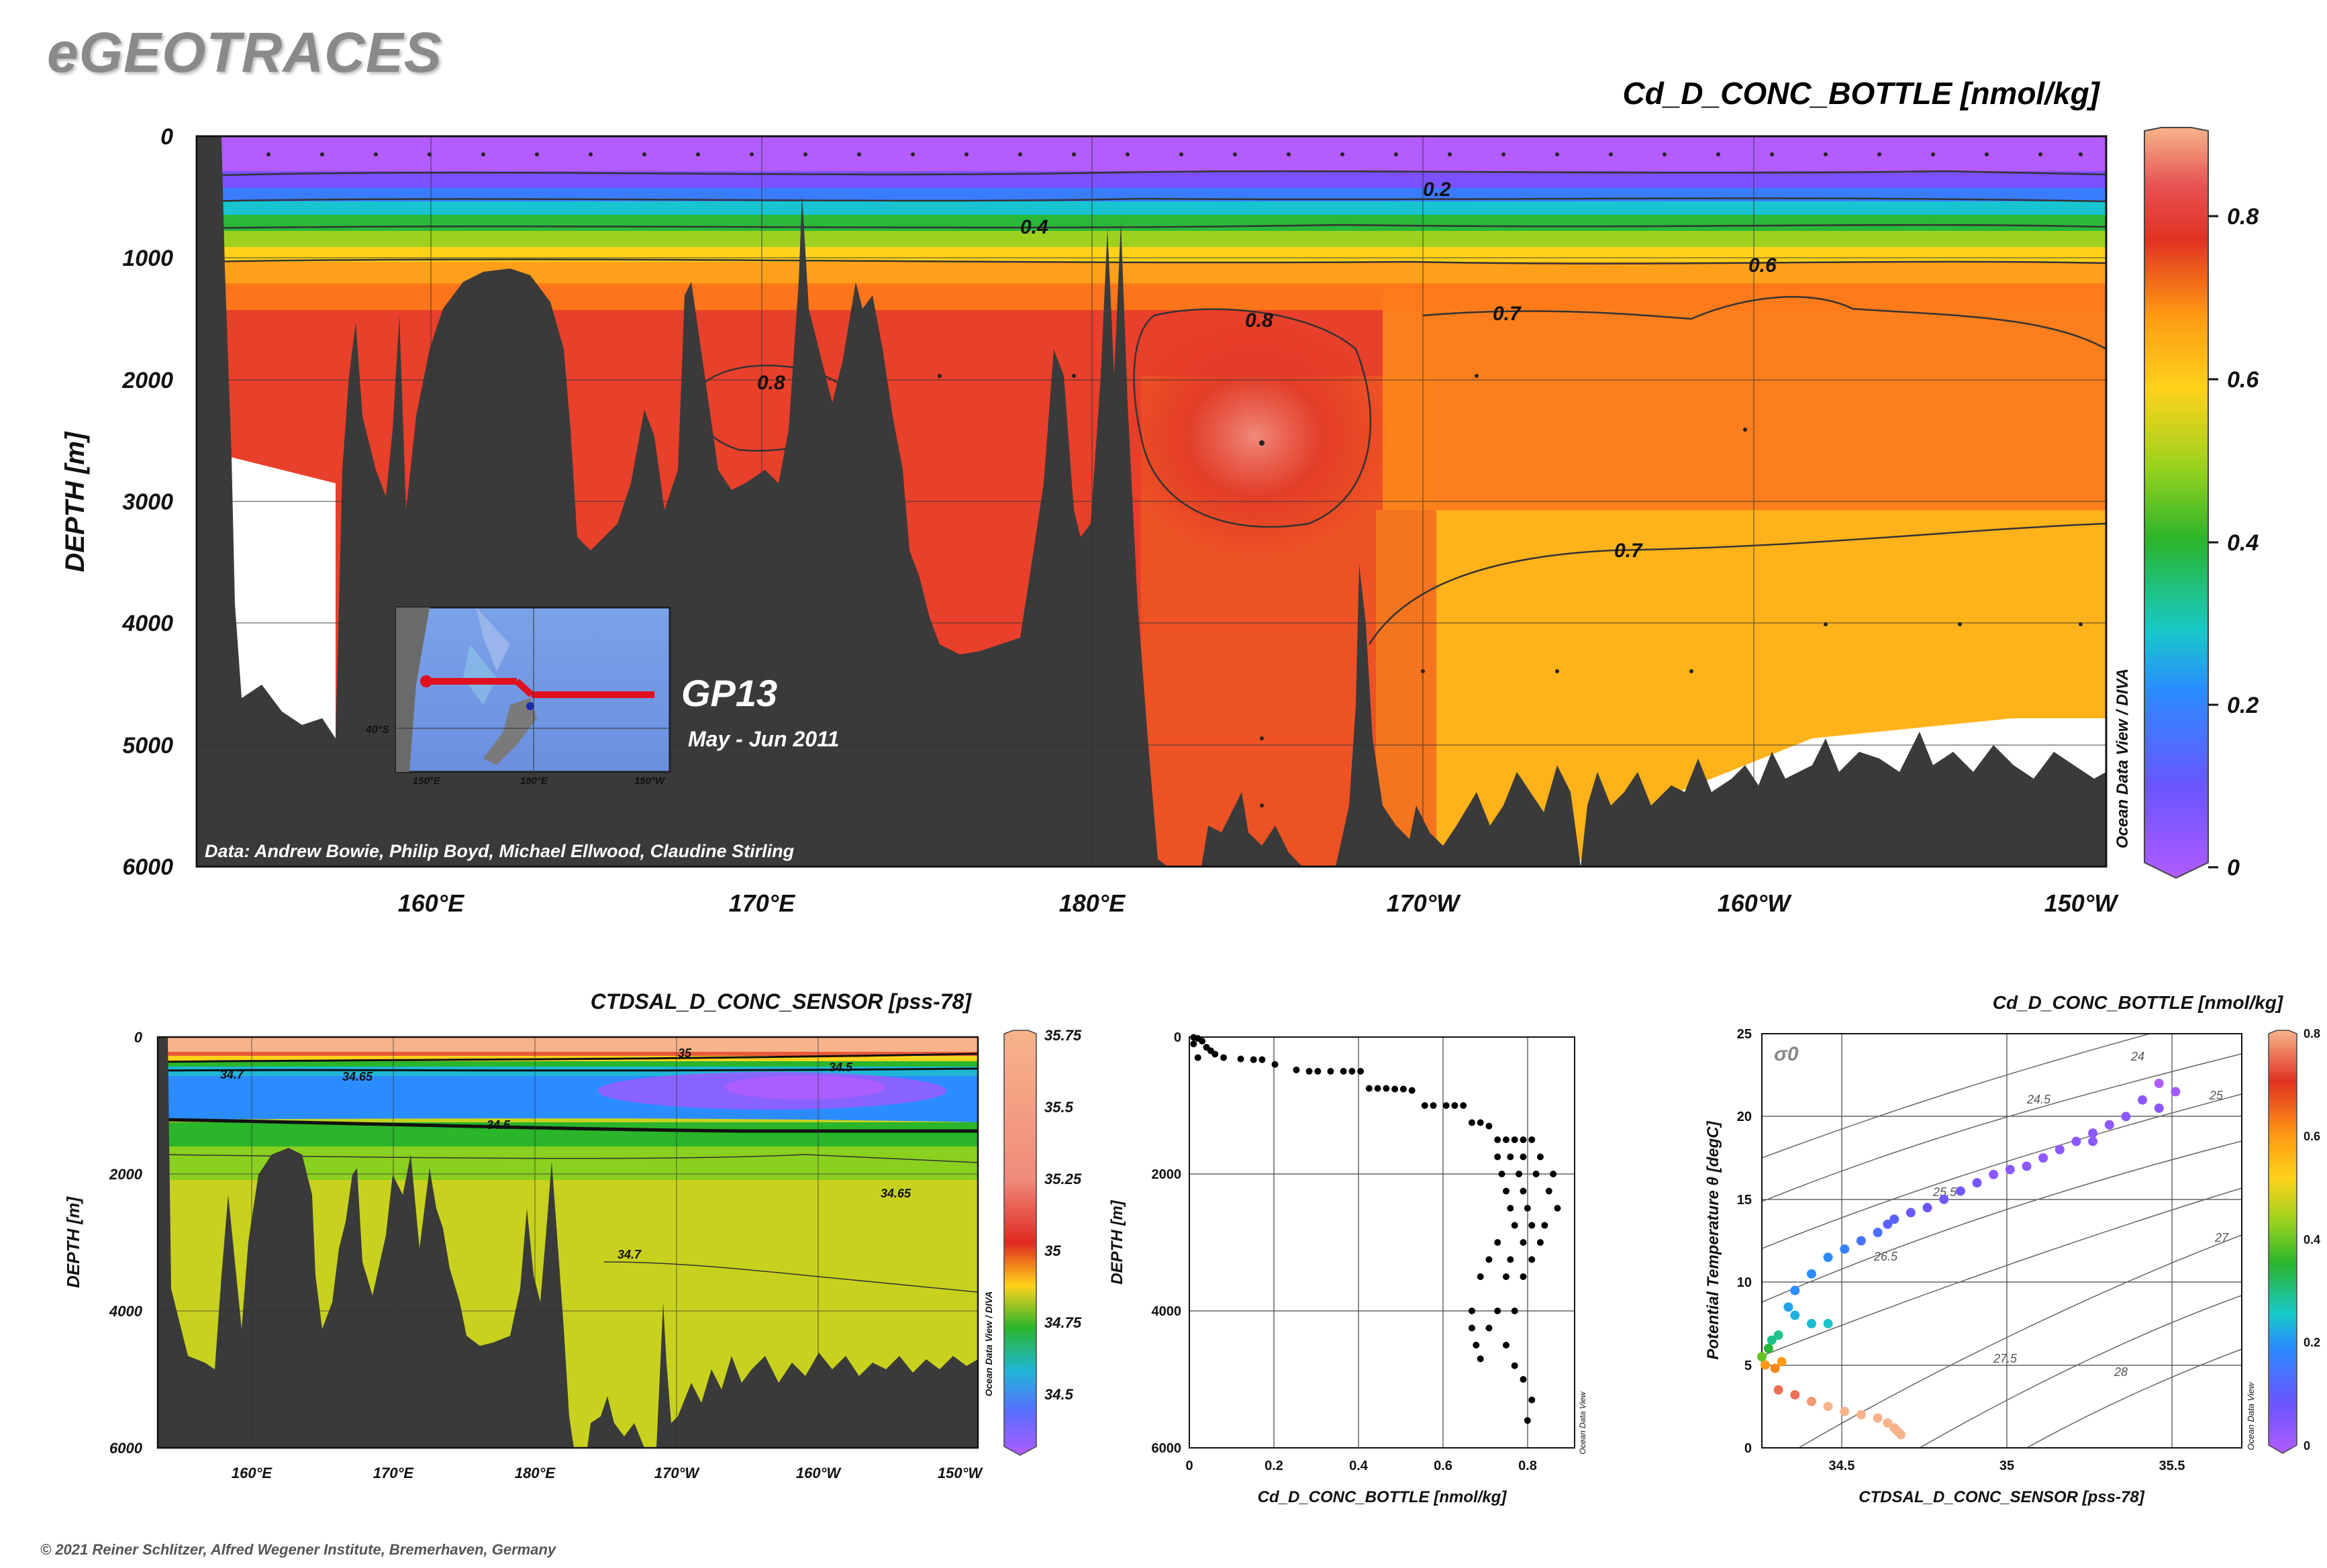 The height and width of the screenshot is (1568, 2327). Describe the element at coordinates (232, 1075) in the screenshot. I see `svg-text: 34.7` at that location.